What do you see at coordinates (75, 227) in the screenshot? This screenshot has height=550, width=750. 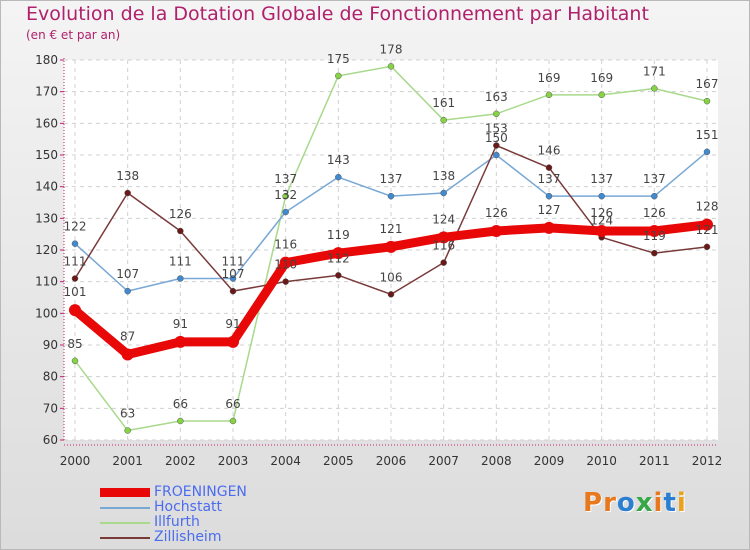 I see `data-label-hochstatt: 122` at bounding box center [75, 227].